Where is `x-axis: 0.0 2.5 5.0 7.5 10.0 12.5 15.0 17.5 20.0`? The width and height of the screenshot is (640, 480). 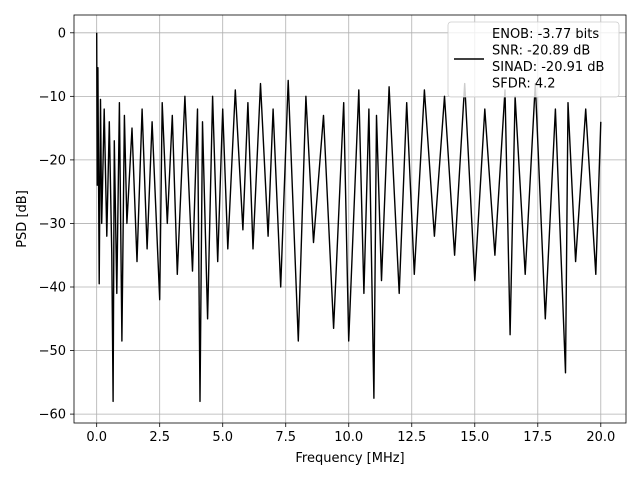 x-axis: 0.0 2.5 5.0 7.5 10.0 12.5 15.0 17.5 20.0 is located at coordinates (350, 434).